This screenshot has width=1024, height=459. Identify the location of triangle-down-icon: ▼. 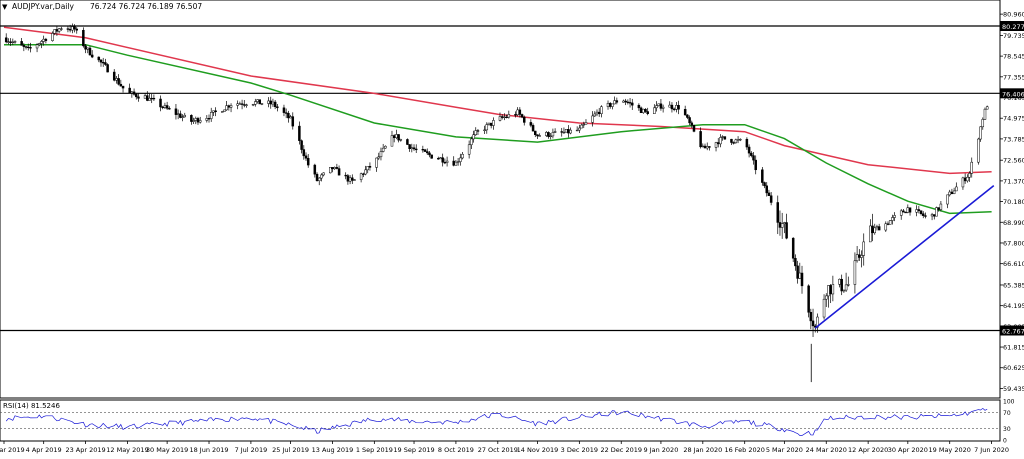
(5, 7).